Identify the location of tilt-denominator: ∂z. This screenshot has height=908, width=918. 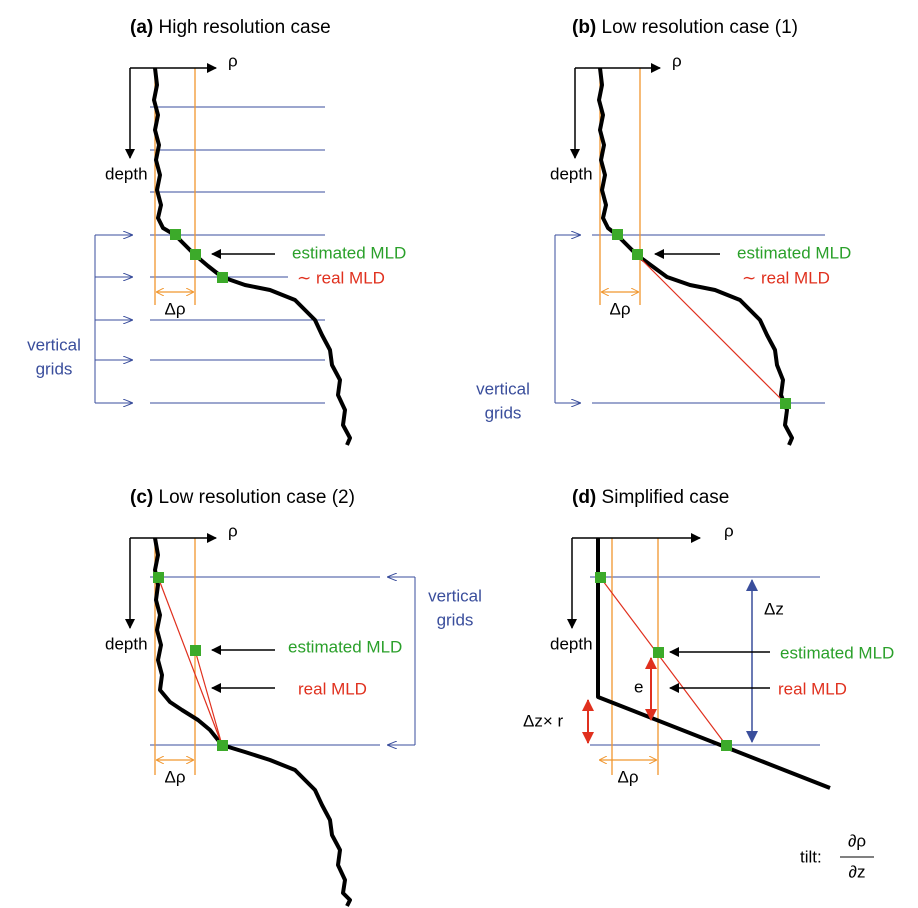
(857, 871).